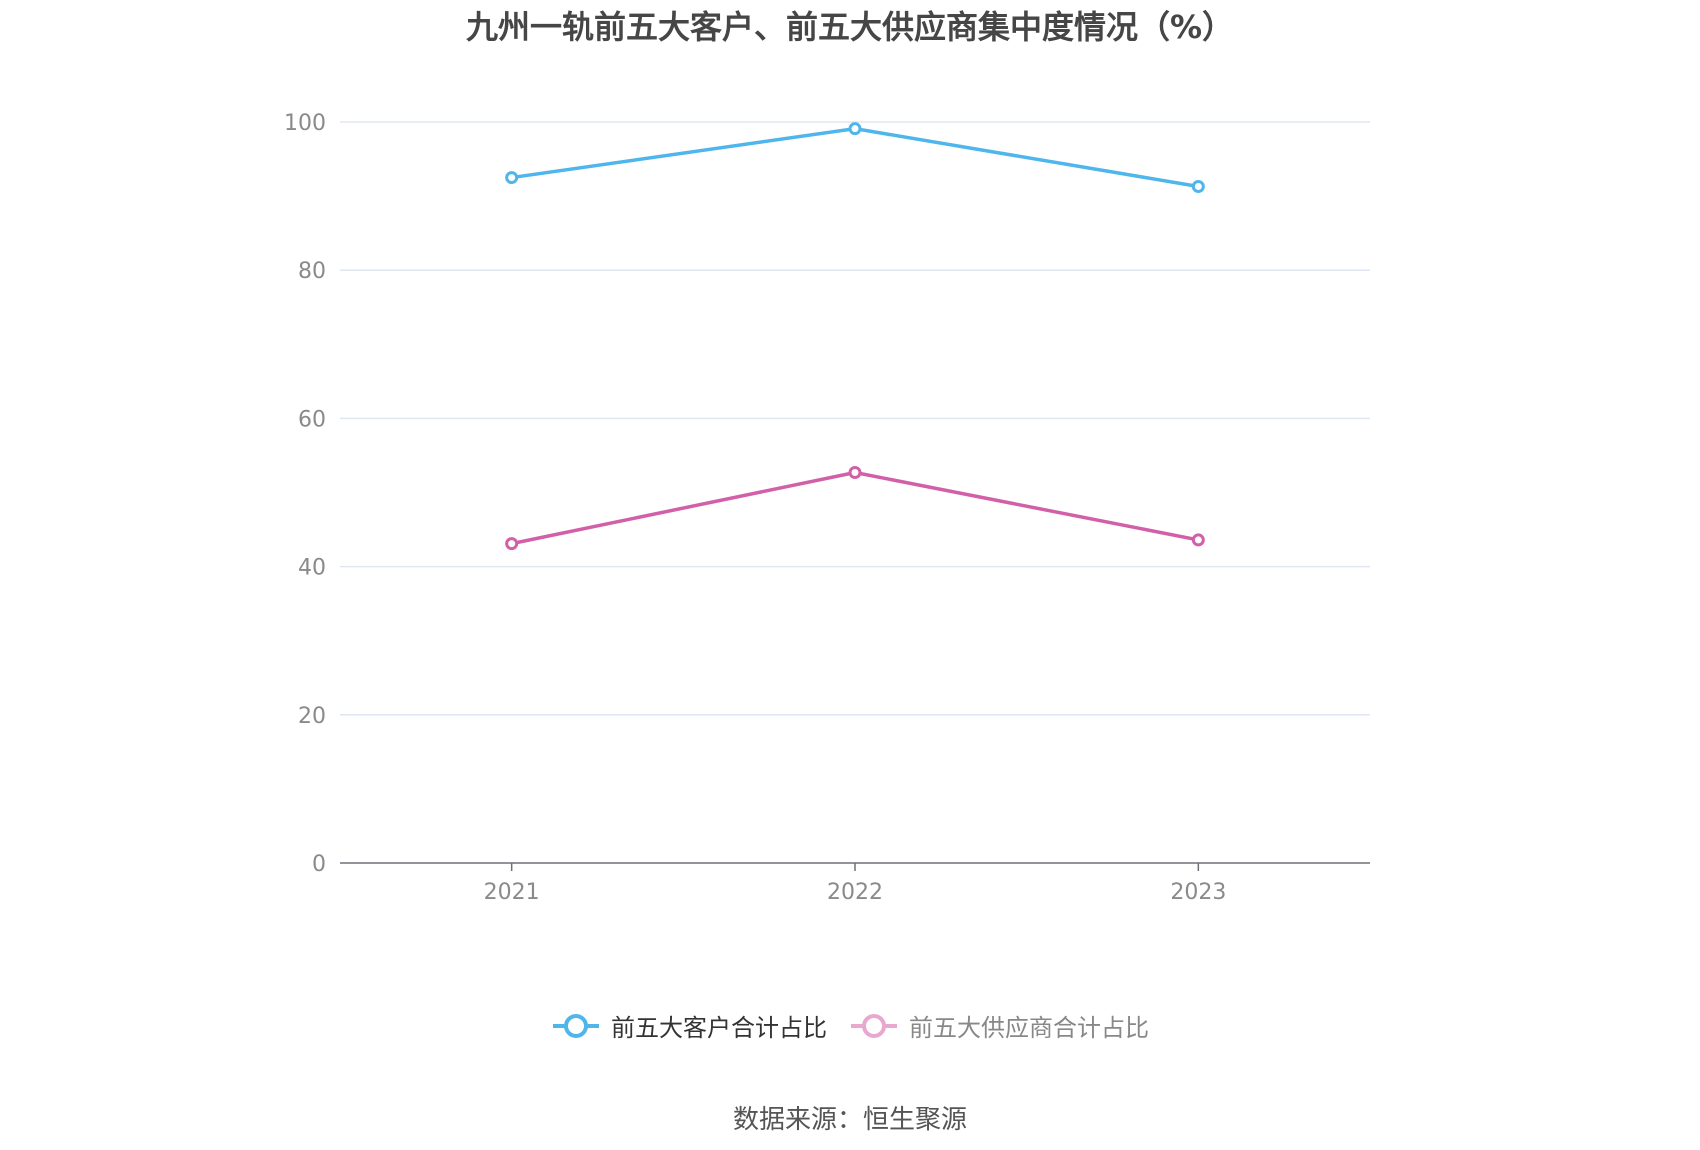 This screenshot has width=1700, height=1150. I want to click on x-tick-label: 2023, so click(1198, 892).